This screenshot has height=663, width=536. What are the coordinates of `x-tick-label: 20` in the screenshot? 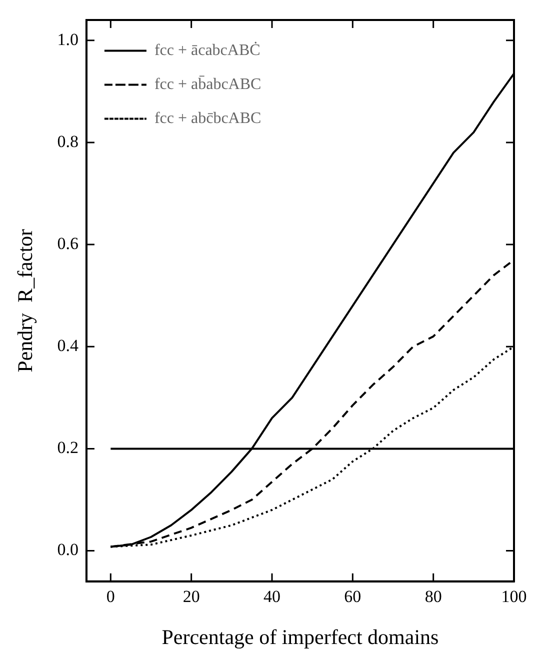 It's located at (191, 596).